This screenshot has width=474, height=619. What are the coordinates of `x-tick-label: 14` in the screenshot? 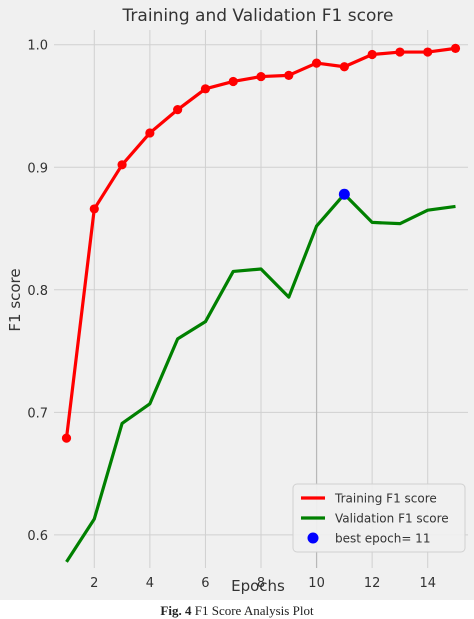 It's located at (427, 583).